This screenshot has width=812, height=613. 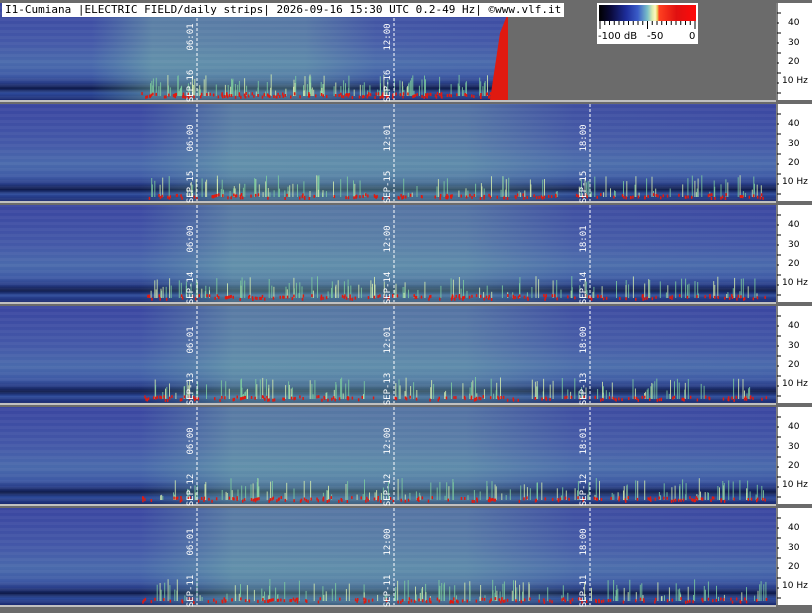 What do you see at coordinates (254, 51) in the screenshot?
I see `strip-harmonic-lines` at bounding box center [254, 51].